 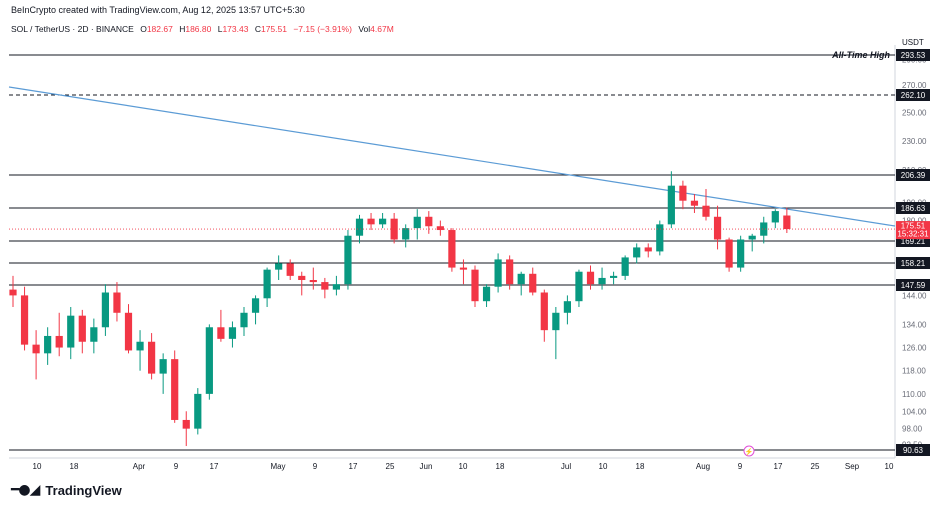 I want to click on x-tick-label-15: Aug, so click(x=703, y=466).